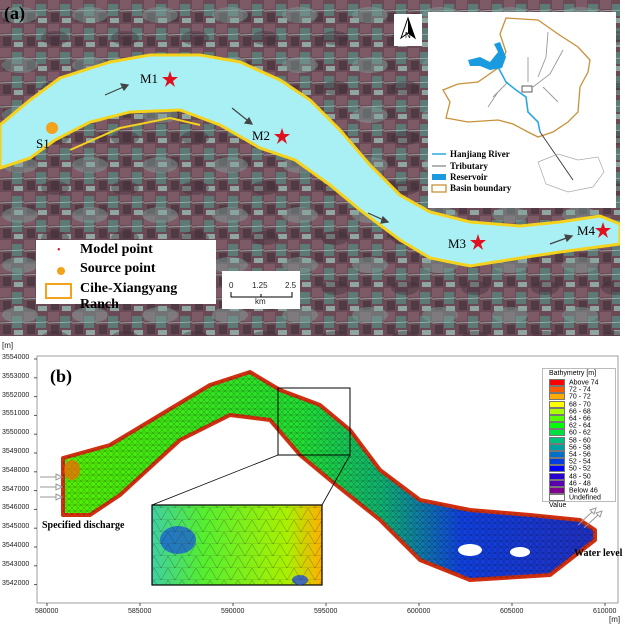 The height and width of the screenshot is (640, 628). What do you see at coordinates (573, 373) in the screenshot?
I see `bathymetry-legend-title: Bathymetry [m]` at bounding box center [573, 373].